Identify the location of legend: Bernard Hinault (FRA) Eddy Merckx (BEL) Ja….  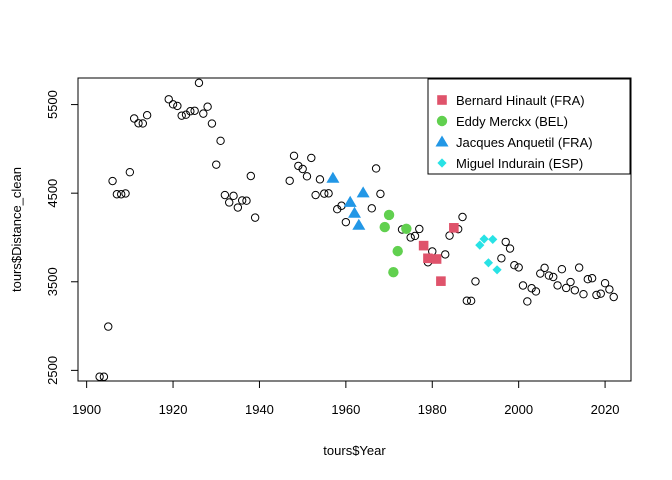
(529, 126).